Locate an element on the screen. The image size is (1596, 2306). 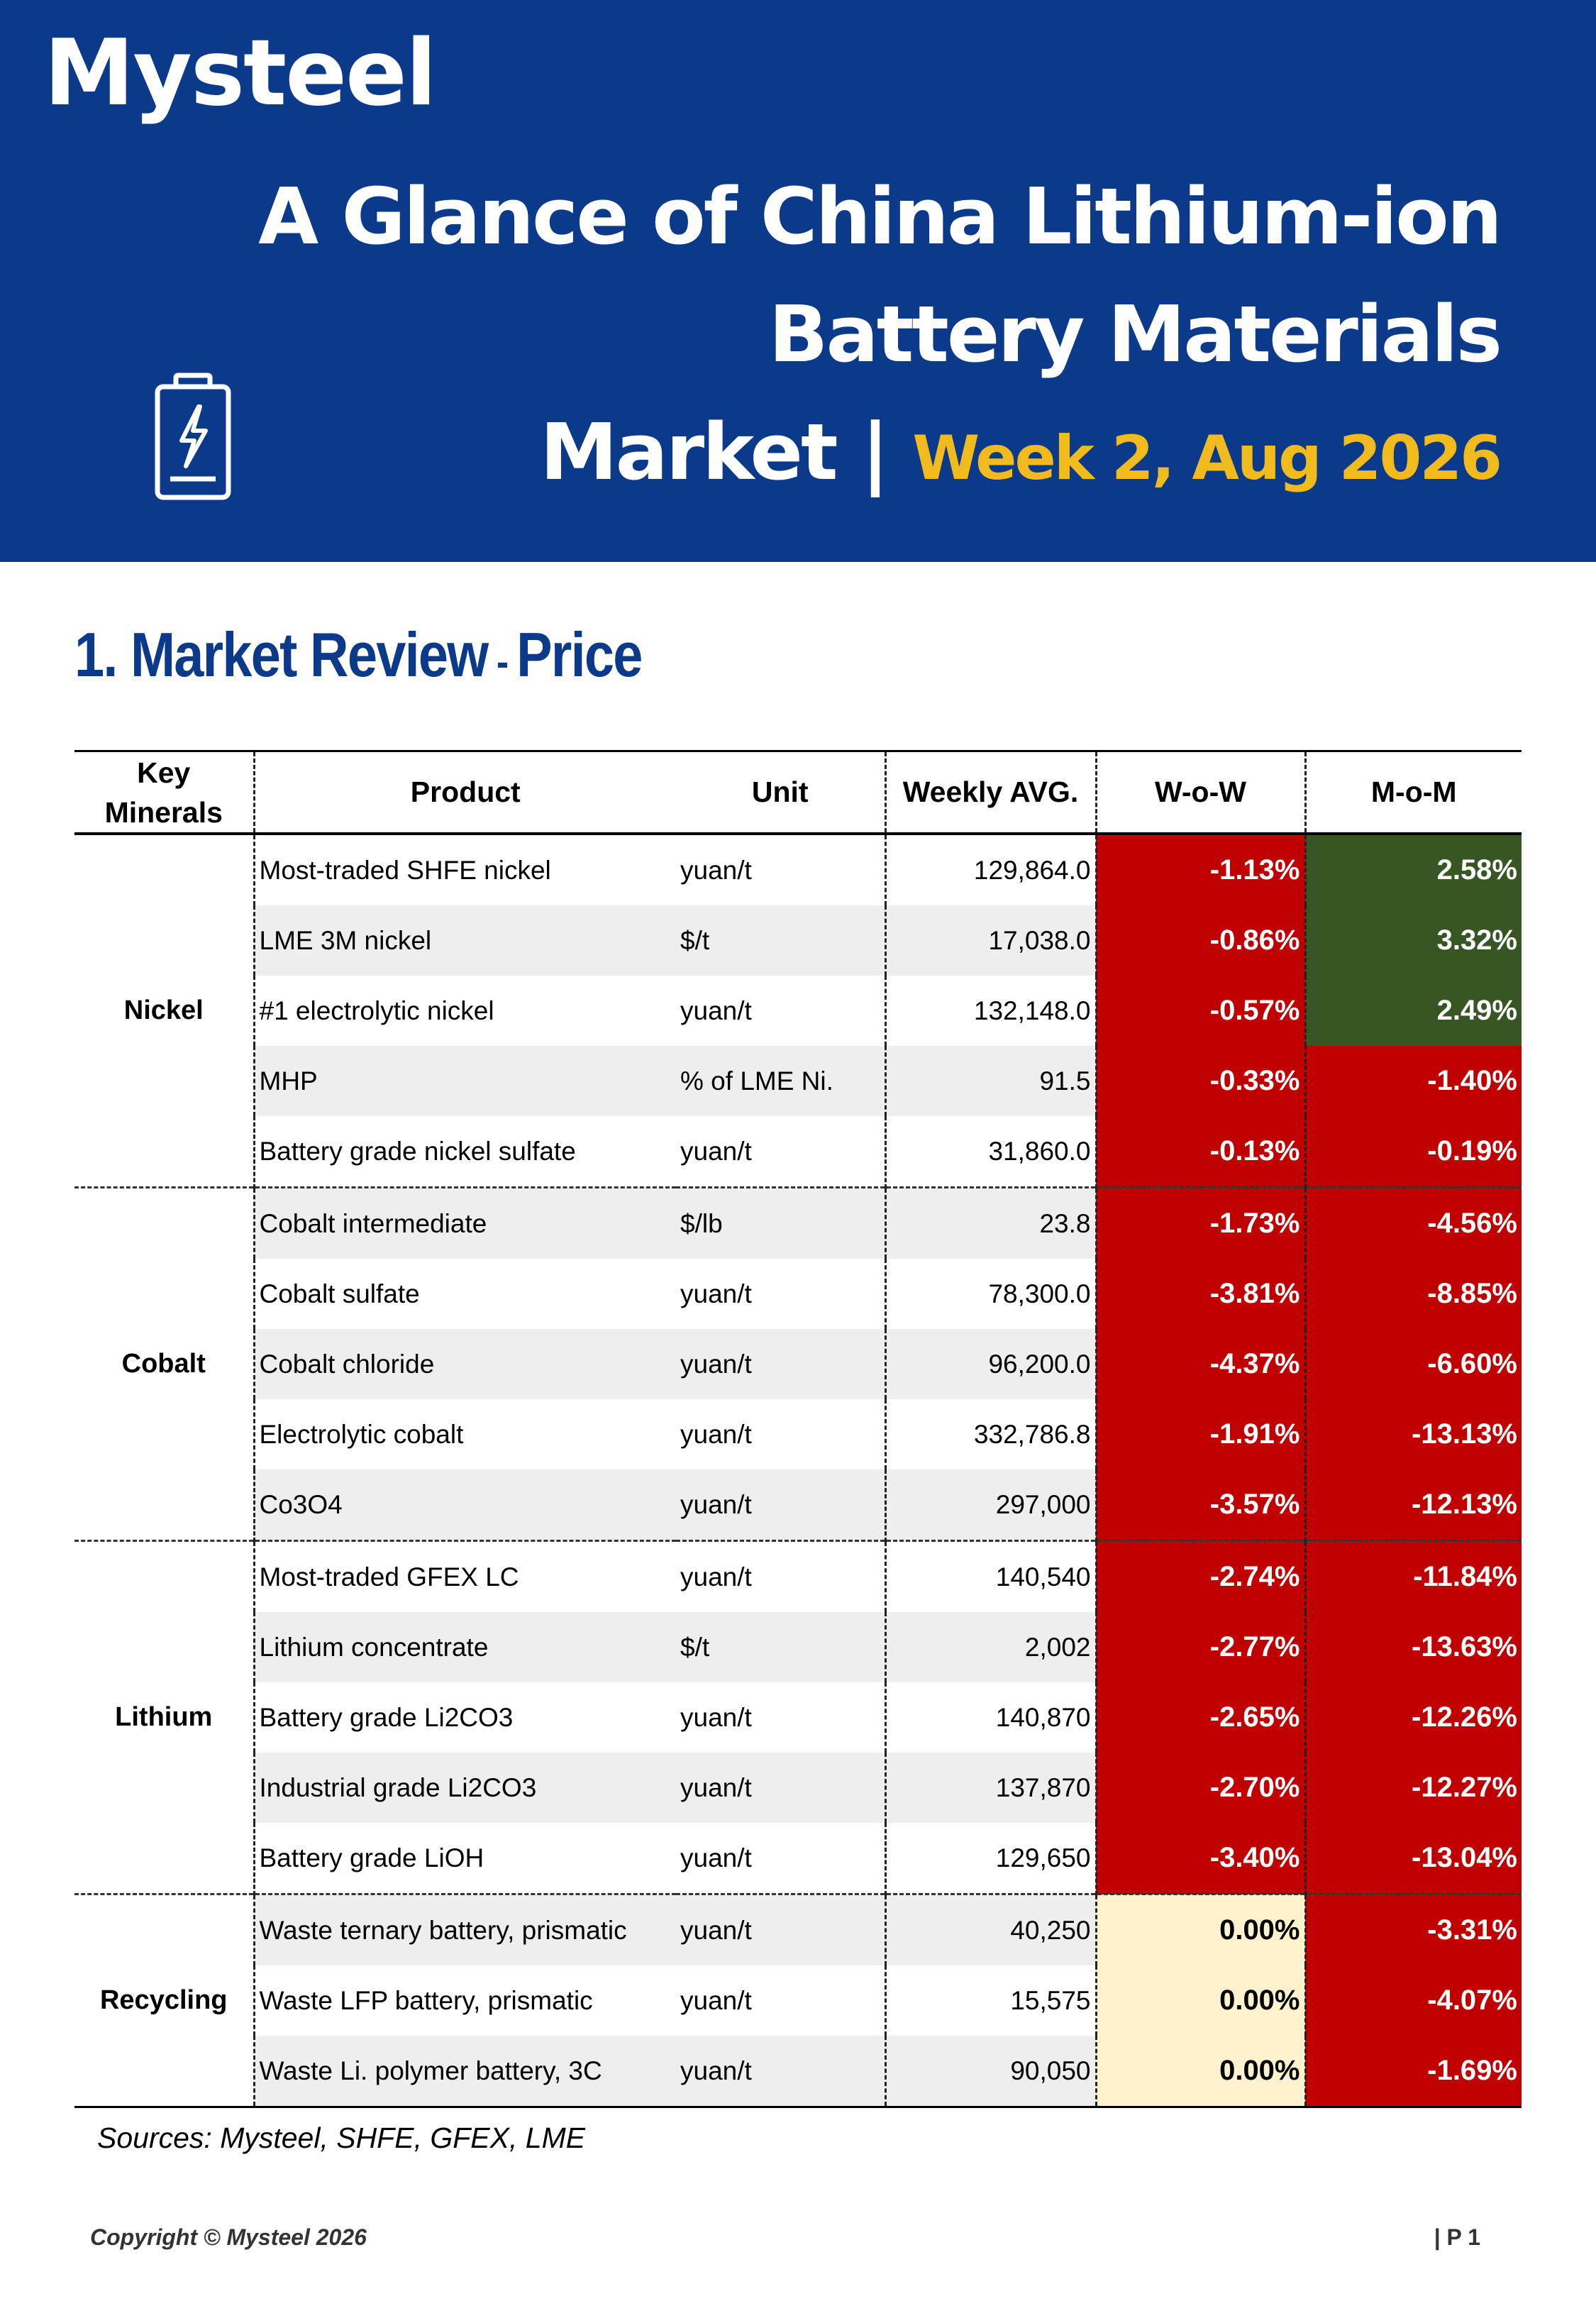
mom-change: 3.32% is located at coordinates (1413, 940).